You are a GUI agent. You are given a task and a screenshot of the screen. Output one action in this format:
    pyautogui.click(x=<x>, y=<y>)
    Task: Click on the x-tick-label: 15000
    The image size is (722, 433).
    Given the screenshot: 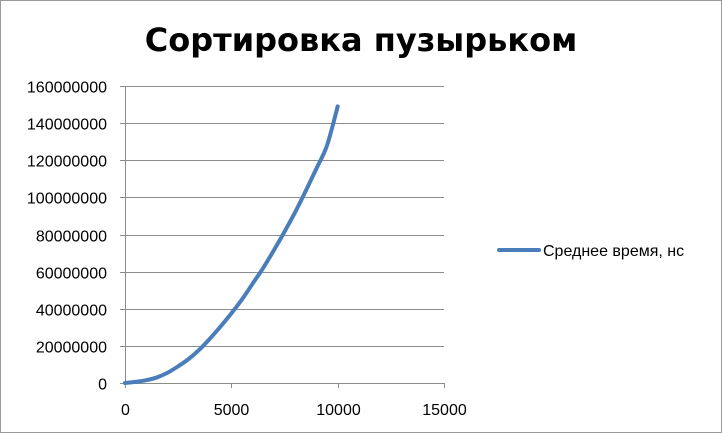 What is the action you would take?
    pyautogui.click(x=444, y=410)
    